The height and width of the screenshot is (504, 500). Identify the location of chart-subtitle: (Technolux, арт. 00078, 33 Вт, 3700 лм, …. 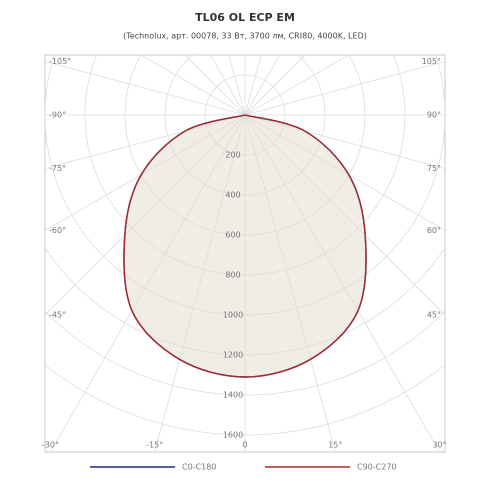
(245, 36).